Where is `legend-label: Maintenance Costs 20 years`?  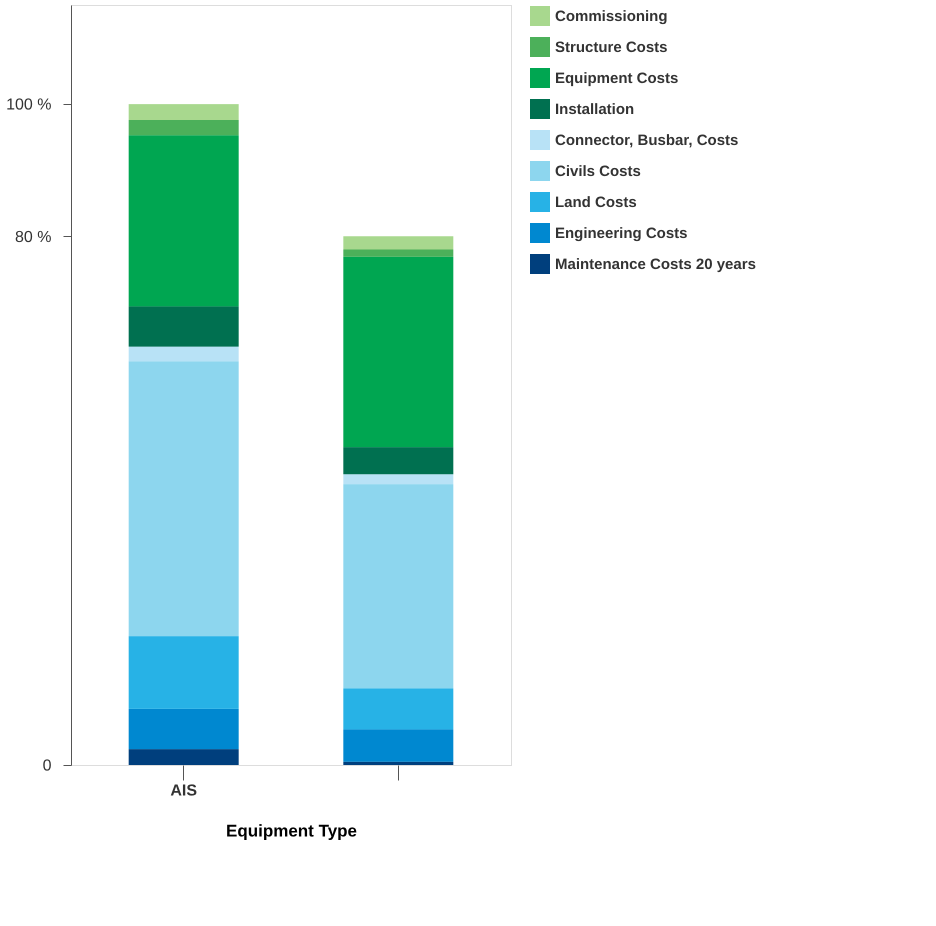 legend-label: Maintenance Costs 20 years is located at coordinates (655, 264).